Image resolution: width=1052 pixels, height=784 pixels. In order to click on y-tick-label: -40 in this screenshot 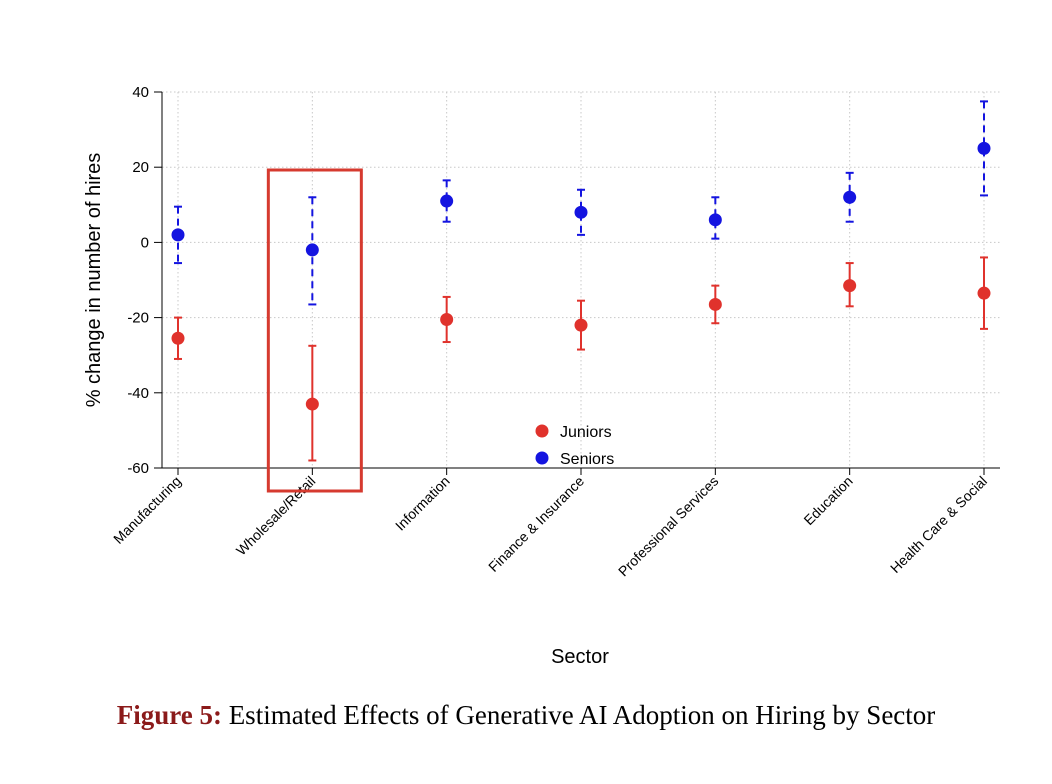, I will do `click(138, 393)`.